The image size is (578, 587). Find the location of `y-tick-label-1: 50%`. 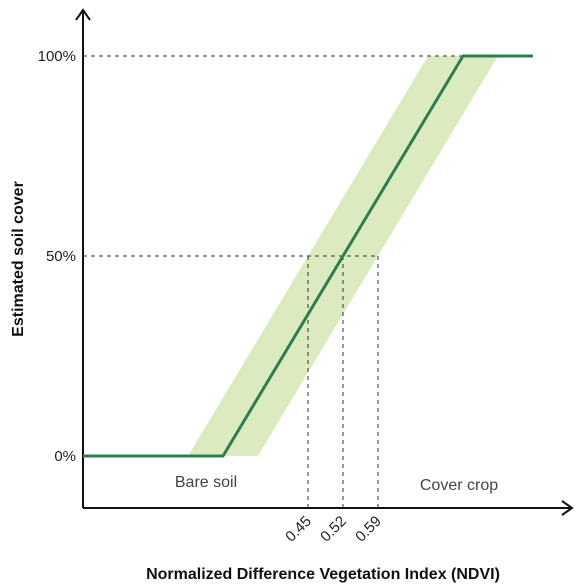

y-tick-label-1: 50% is located at coordinates (61, 256).